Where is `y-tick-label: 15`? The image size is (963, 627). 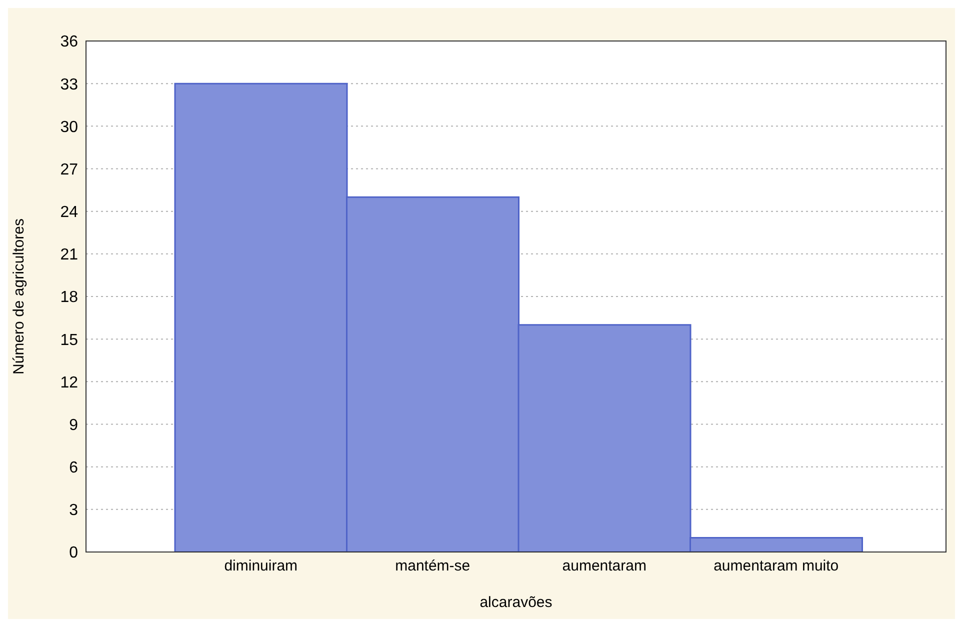 y-tick-label: 15 is located at coordinates (69, 340).